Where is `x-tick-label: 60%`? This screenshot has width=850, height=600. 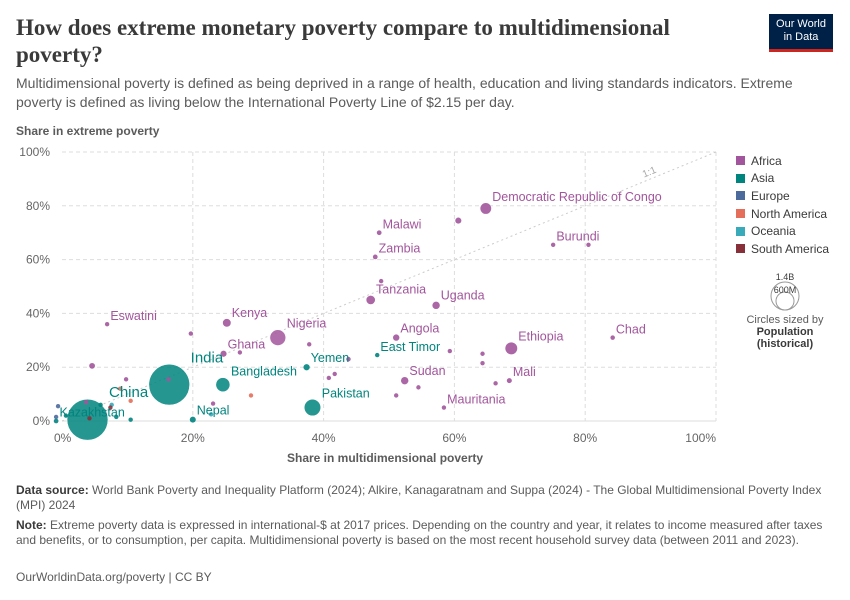 x-tick-label: 60% is located at coordinates (454, 438).